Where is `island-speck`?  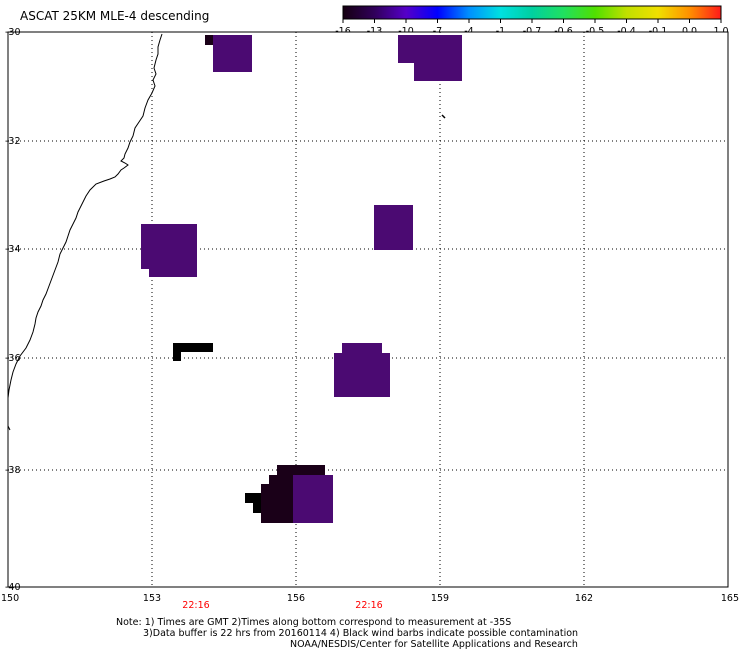
island-speck is located at coordinates (443, 116).